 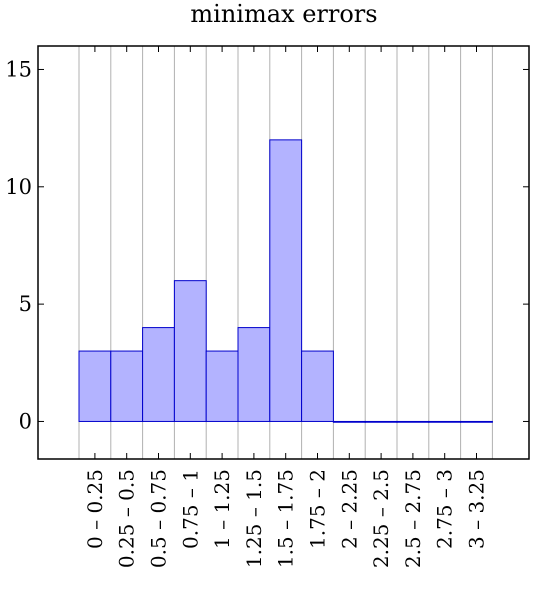 What do you see at coordinates (445, 509) in the screenshot?
I see `x-tick-label: 2.75 – 3` at bounding box center [445, 509].